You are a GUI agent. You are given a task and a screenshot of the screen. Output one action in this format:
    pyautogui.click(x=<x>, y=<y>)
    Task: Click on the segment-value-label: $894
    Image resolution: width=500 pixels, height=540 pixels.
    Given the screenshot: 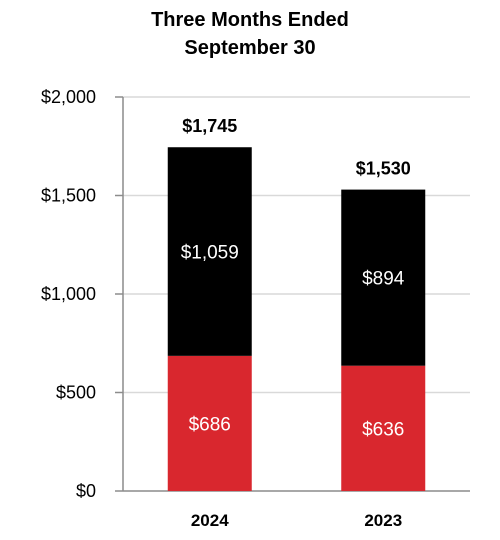 What is the action you would take?
    pyautogui.click(x=383, y=279)
    